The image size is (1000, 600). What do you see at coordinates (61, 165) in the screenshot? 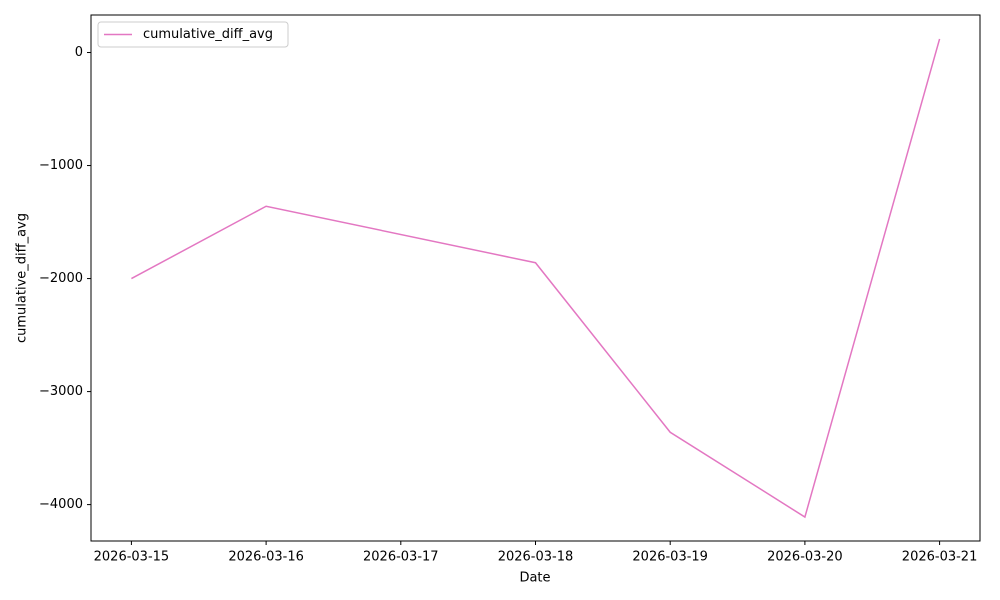
I see `y-tick-label: −1000` at bounding box center [61, 165].